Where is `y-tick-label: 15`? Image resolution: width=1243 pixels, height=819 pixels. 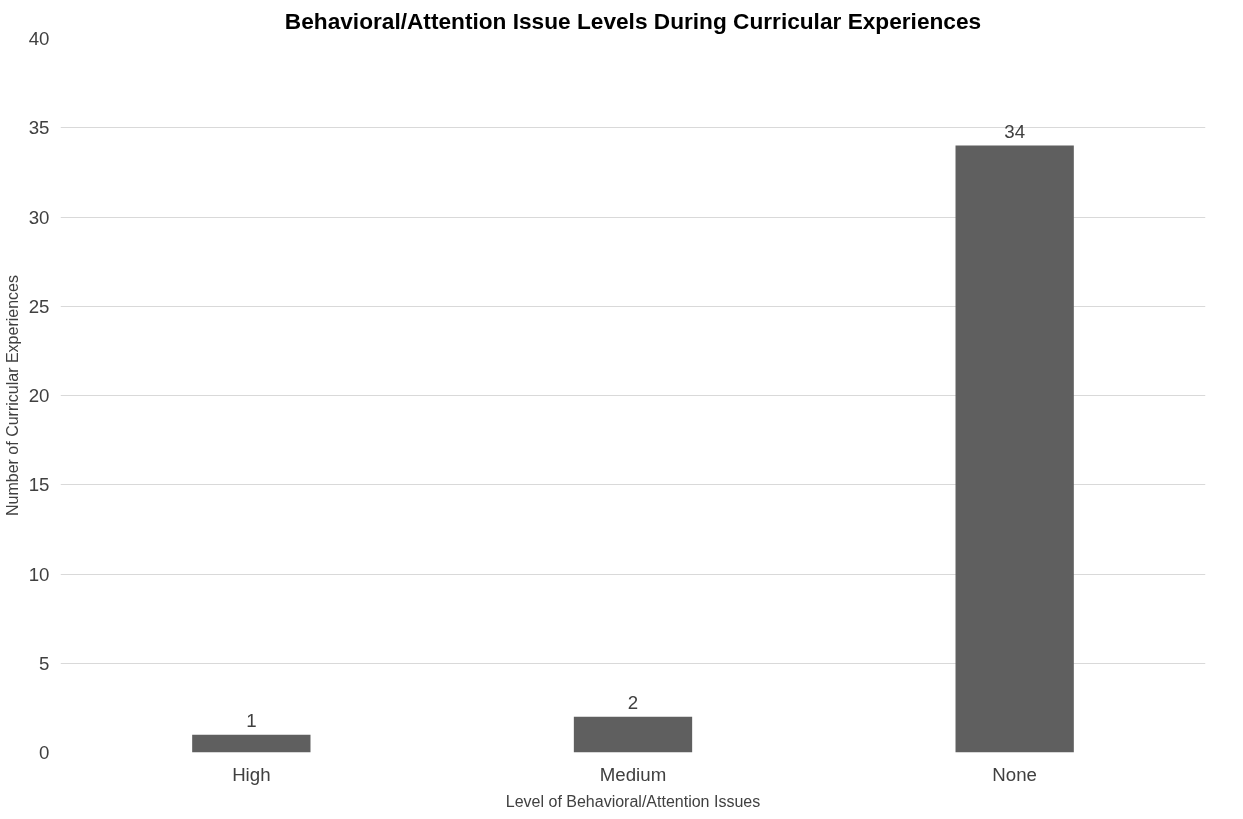
y-tick-label: 15 is located at coordinates (39, 485).